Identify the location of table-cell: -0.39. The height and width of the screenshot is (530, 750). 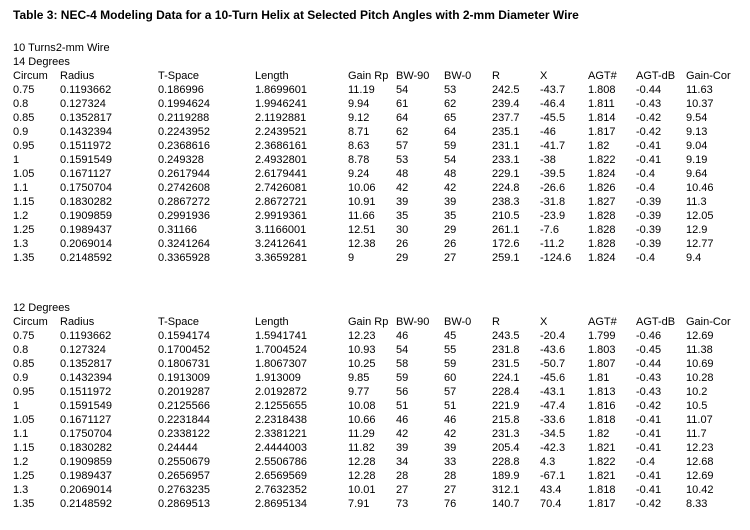
(649, 216).